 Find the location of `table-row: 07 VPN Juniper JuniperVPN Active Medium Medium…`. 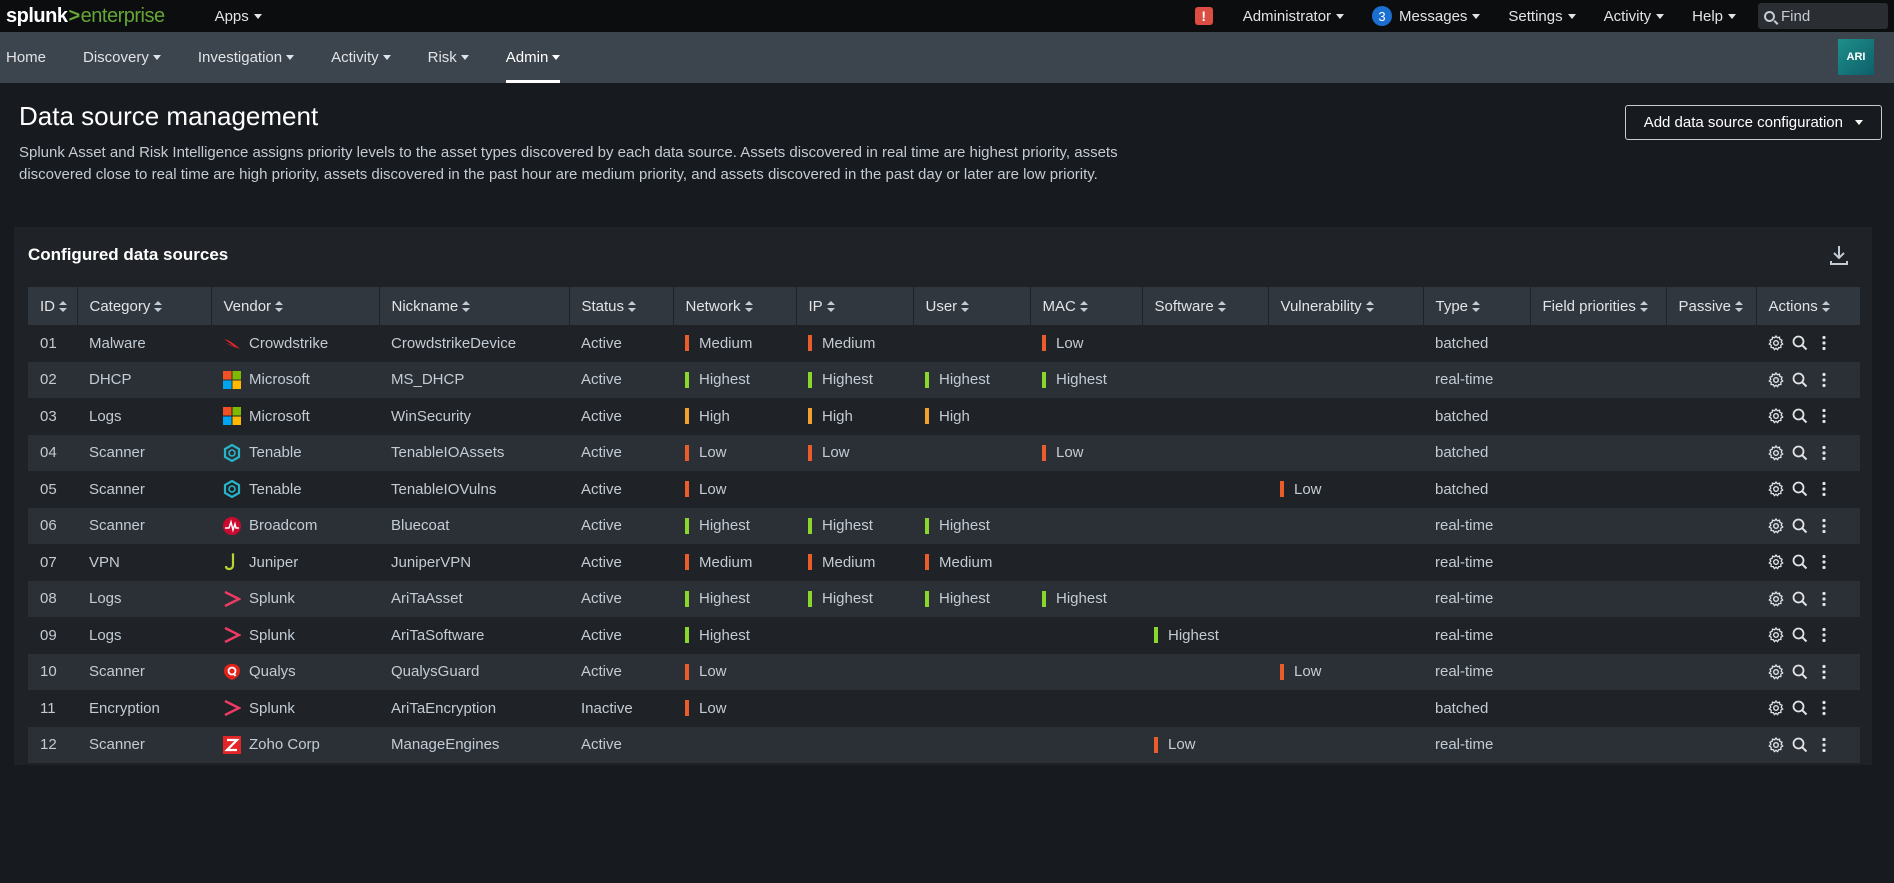

table-row: 07 VPN Juniper JuniperVPN Active Medium Medium… is located at coordinates (944, 562).